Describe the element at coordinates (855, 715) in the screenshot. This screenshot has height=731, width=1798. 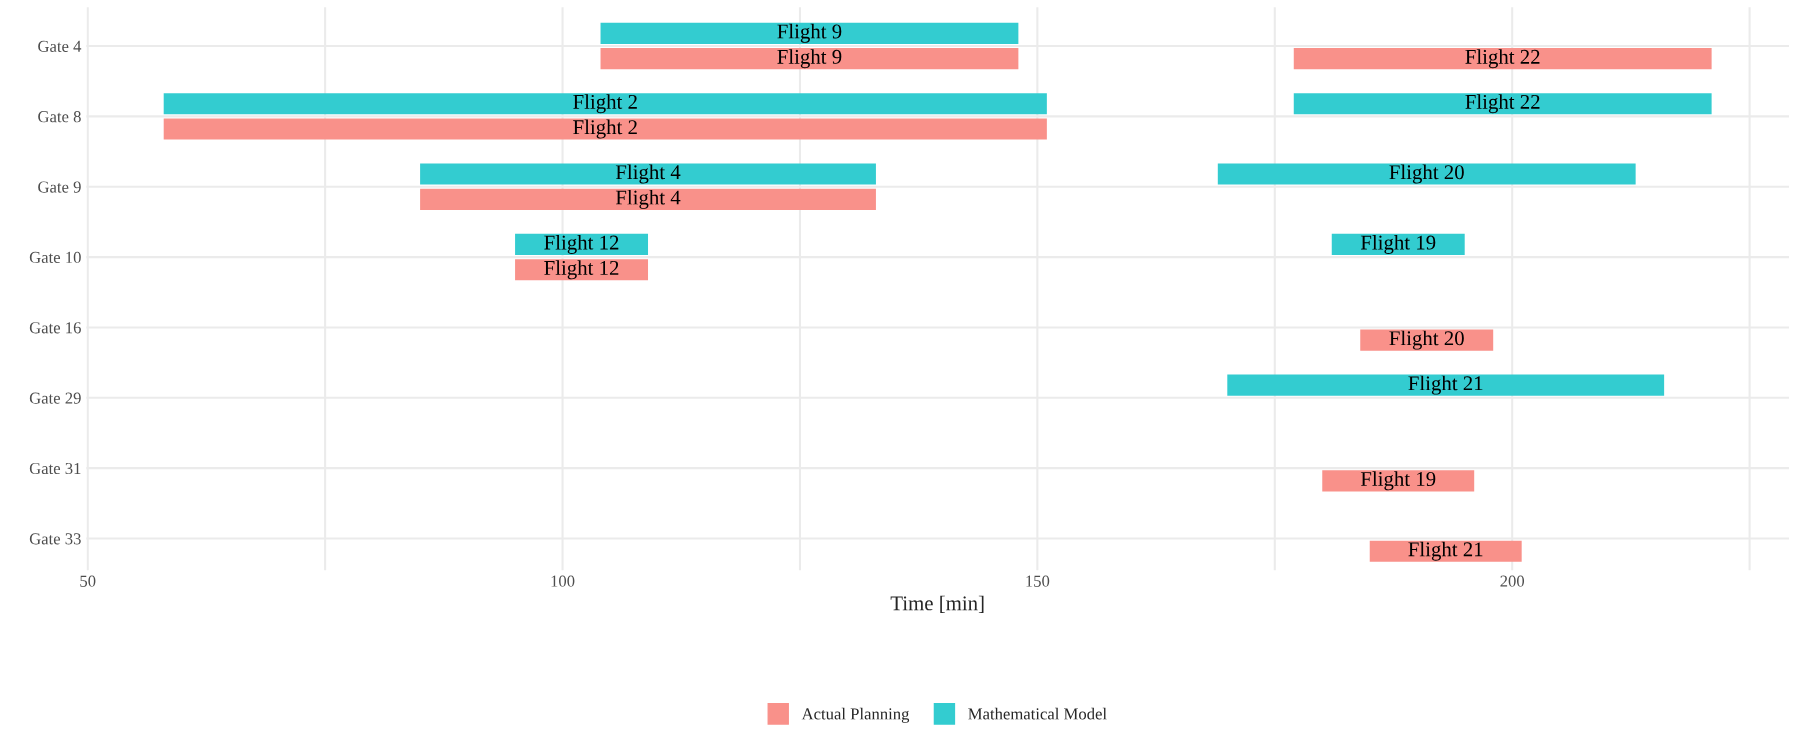
I see `legend-label: Actual Planning` at that location.